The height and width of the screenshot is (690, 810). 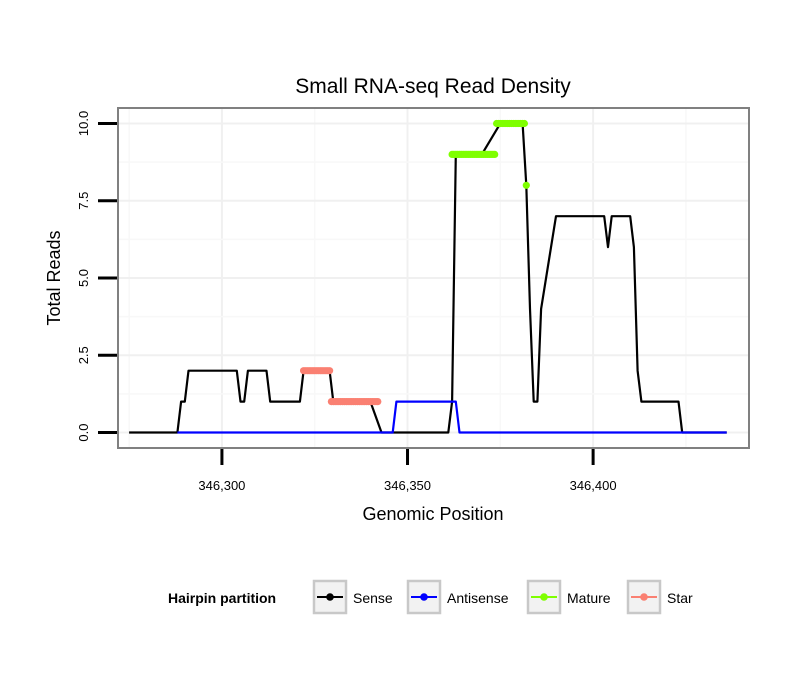 I want to click on legend-label-antisense: Antisense, so click(x=478, y=598).